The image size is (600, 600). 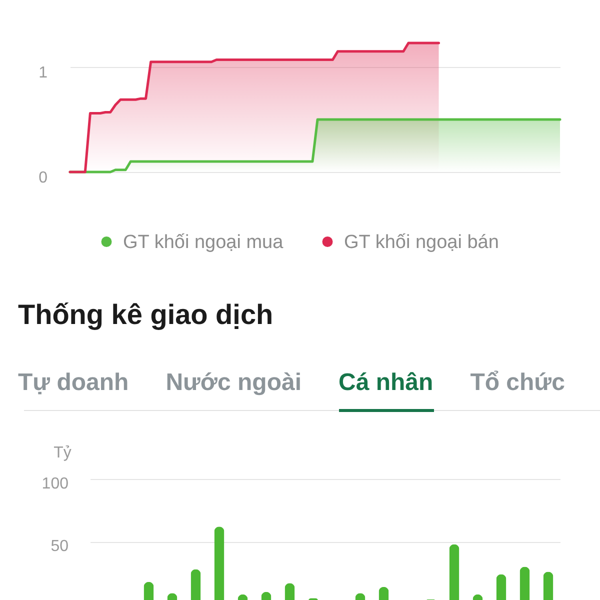 I want to click on text: Tổ chức, so click(x=517, y=383).